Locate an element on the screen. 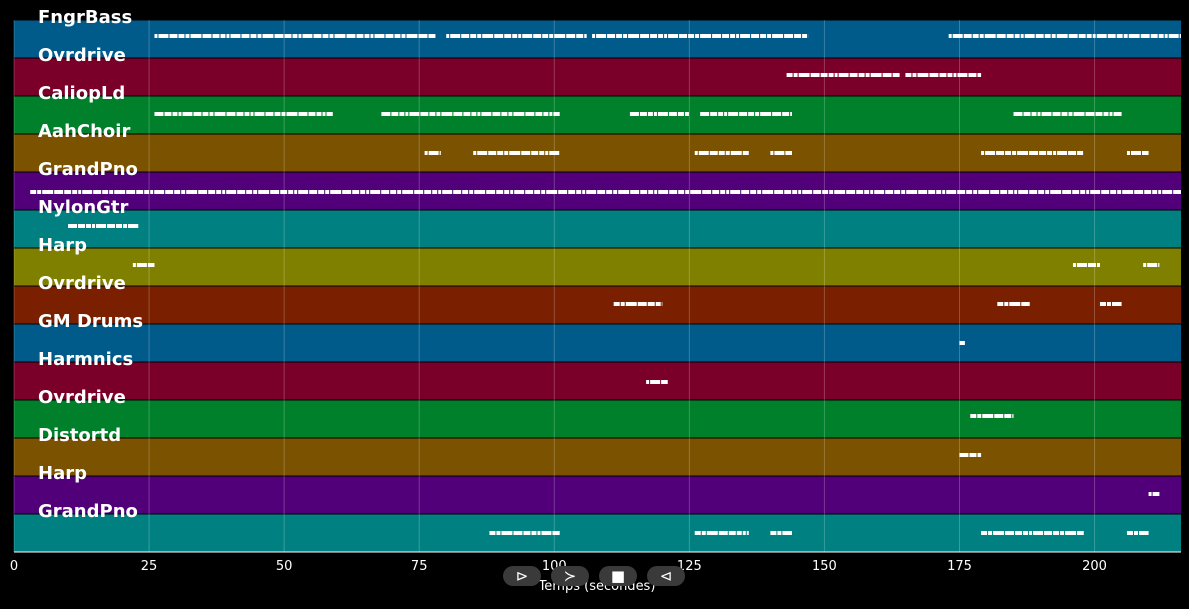 The image size is (1189, 609). play-button: ⊳ is located at coordinates (522, 576).